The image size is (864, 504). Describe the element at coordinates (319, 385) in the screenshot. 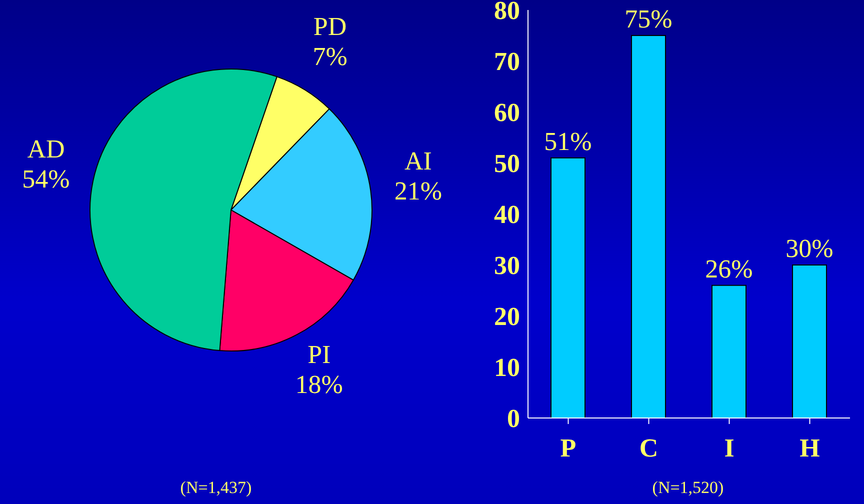

I see `data-label: 18%` at that location.